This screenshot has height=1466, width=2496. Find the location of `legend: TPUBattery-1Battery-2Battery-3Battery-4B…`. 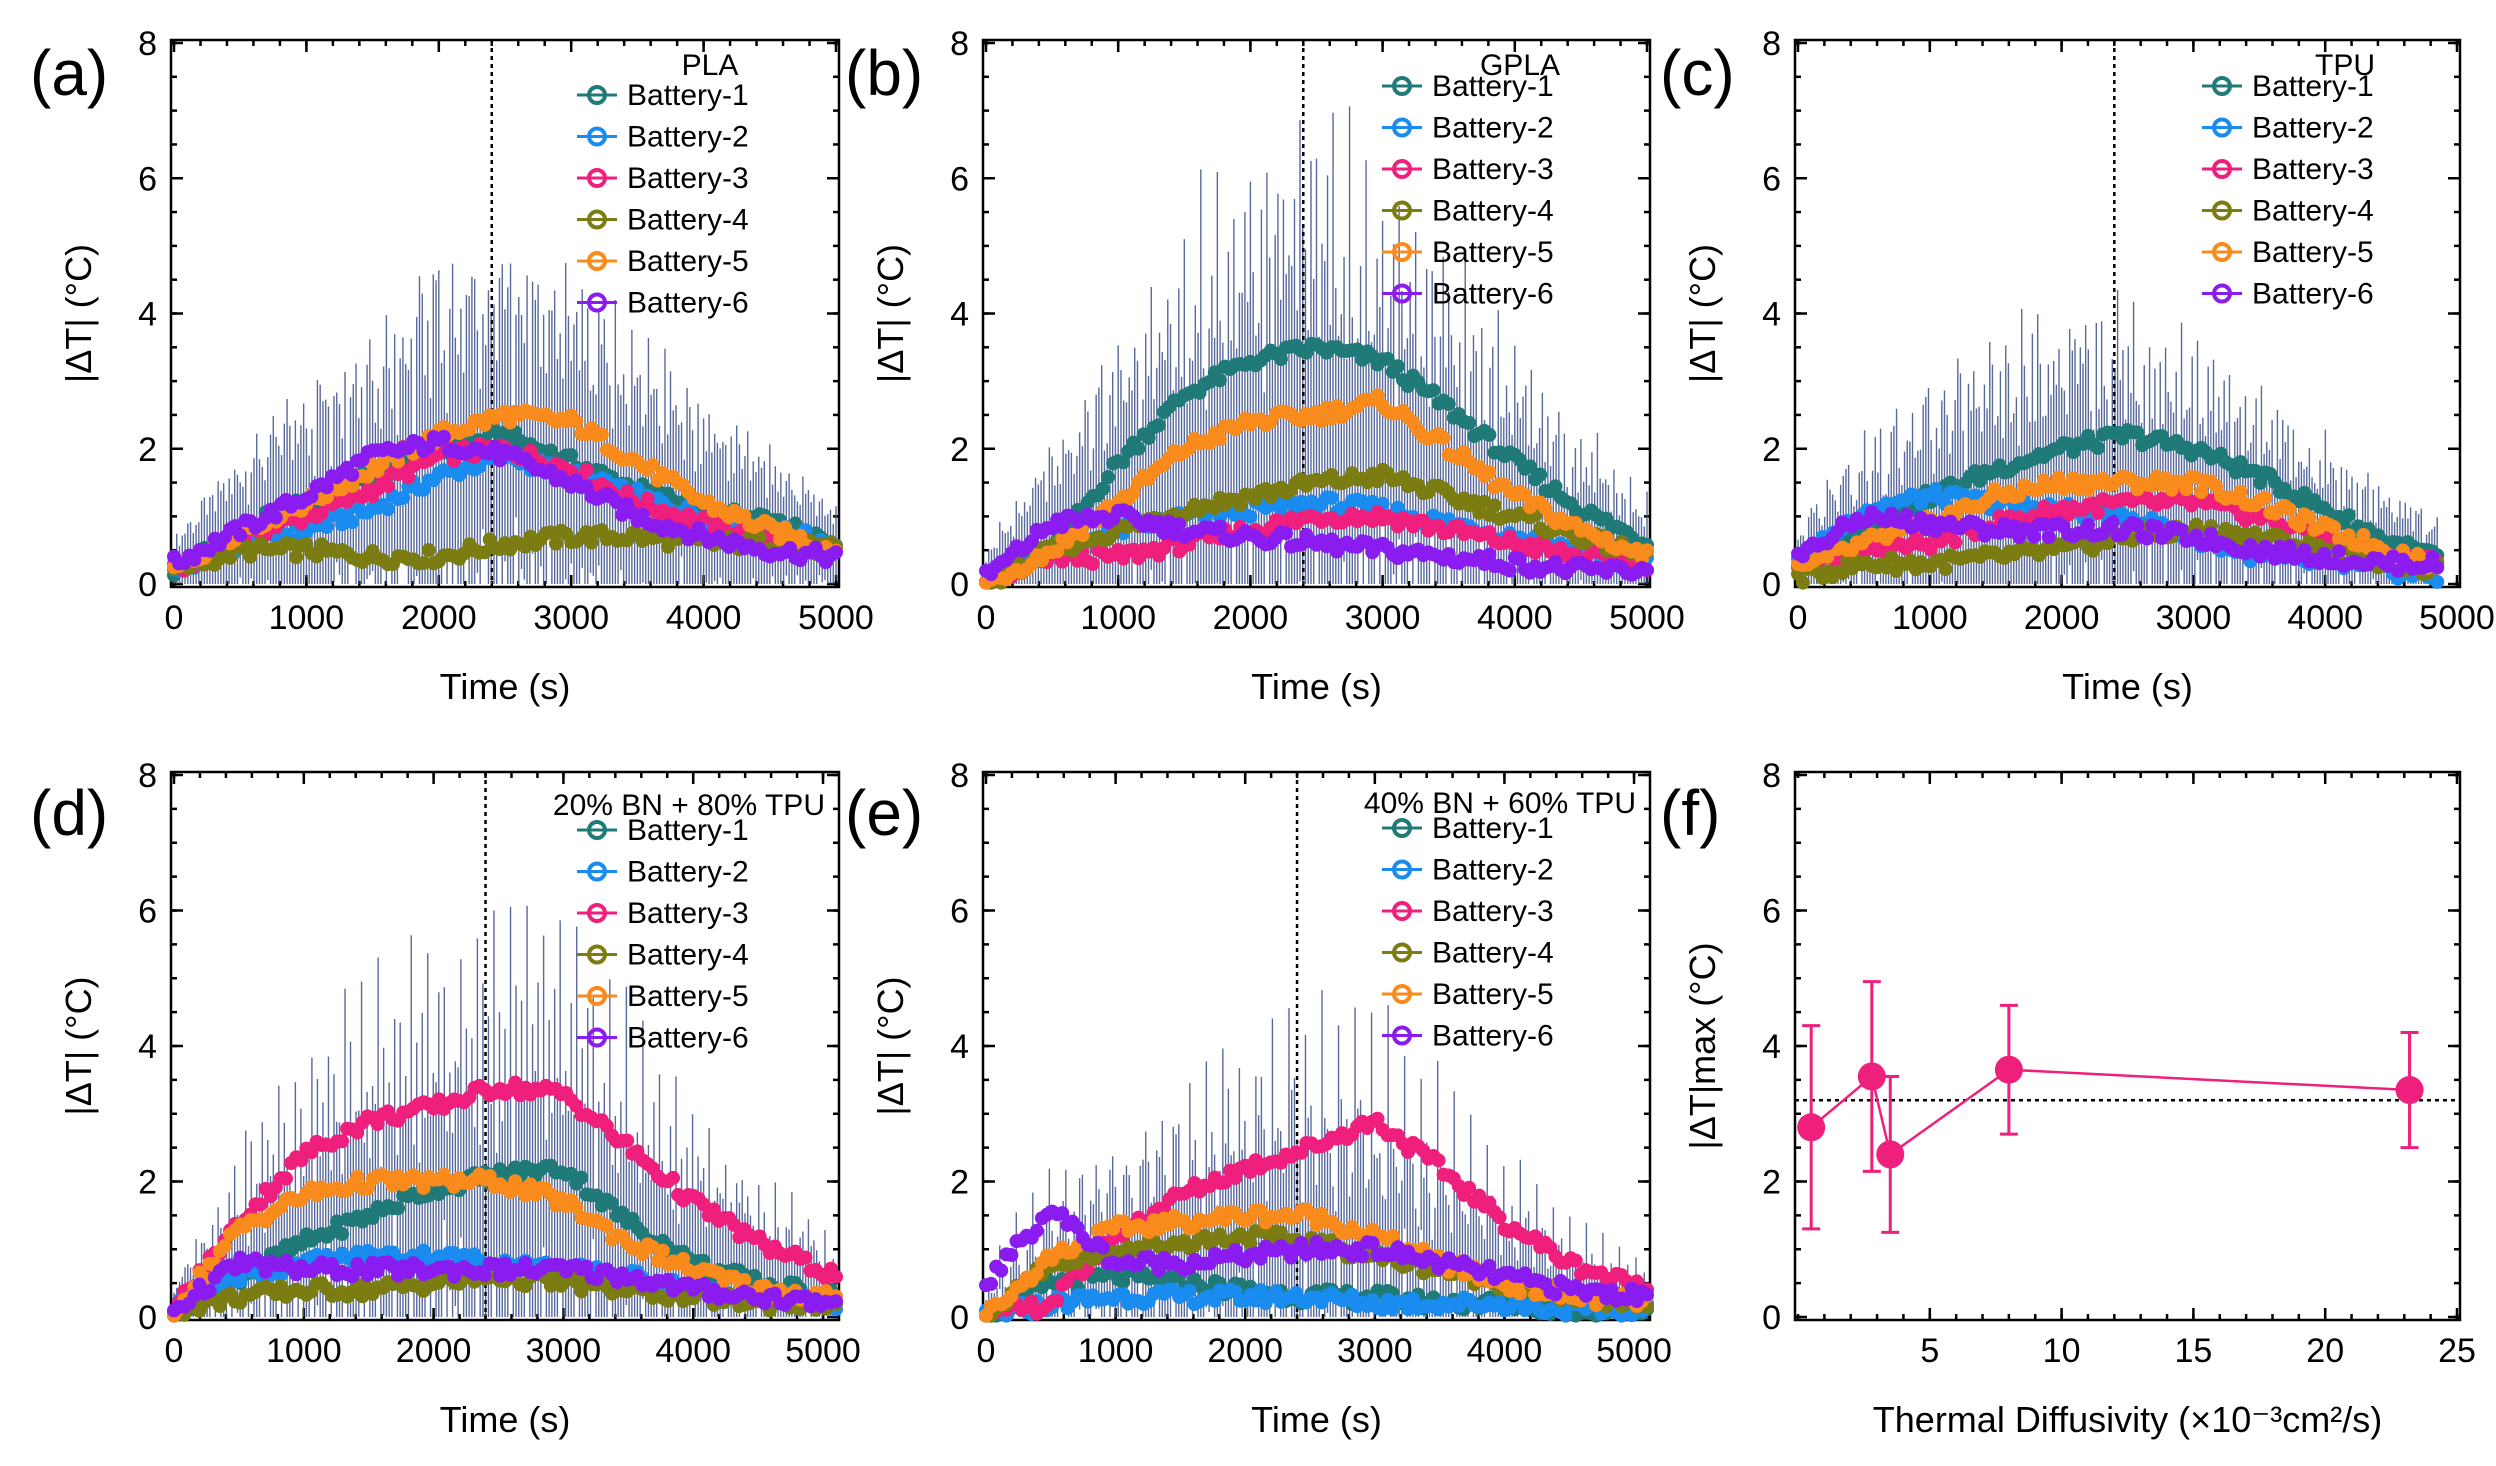

legend: TPUBattery-1Battery-2Battery-3Battery-4B… is located at coordinates (2288, 180).